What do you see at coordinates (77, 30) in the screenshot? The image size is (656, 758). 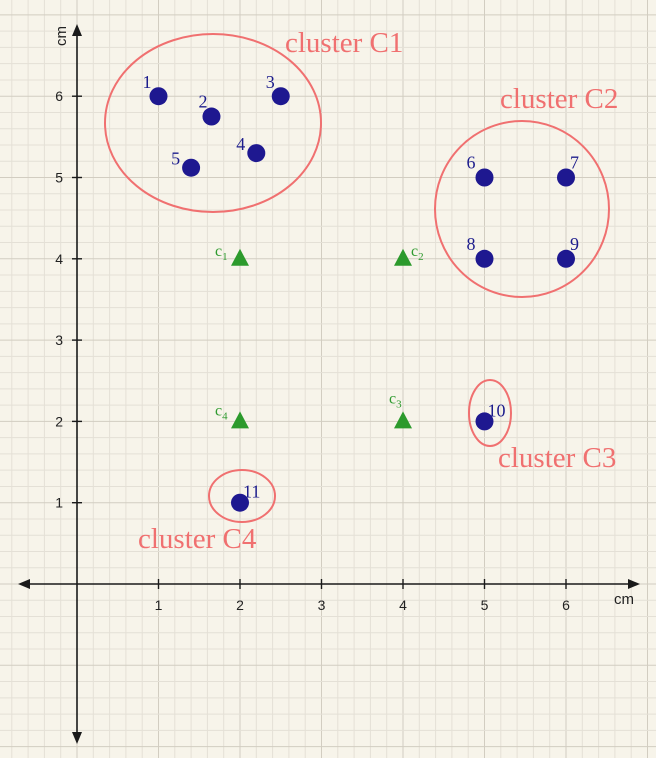 I see `y-axis-arrow-up-icon` at bounding box center [77, 30].